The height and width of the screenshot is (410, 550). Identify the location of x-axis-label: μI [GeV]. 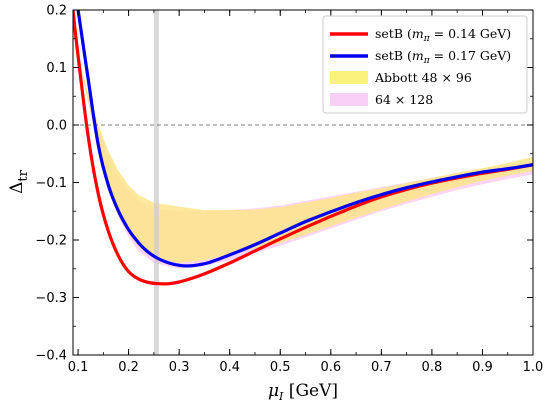
(303, 392).